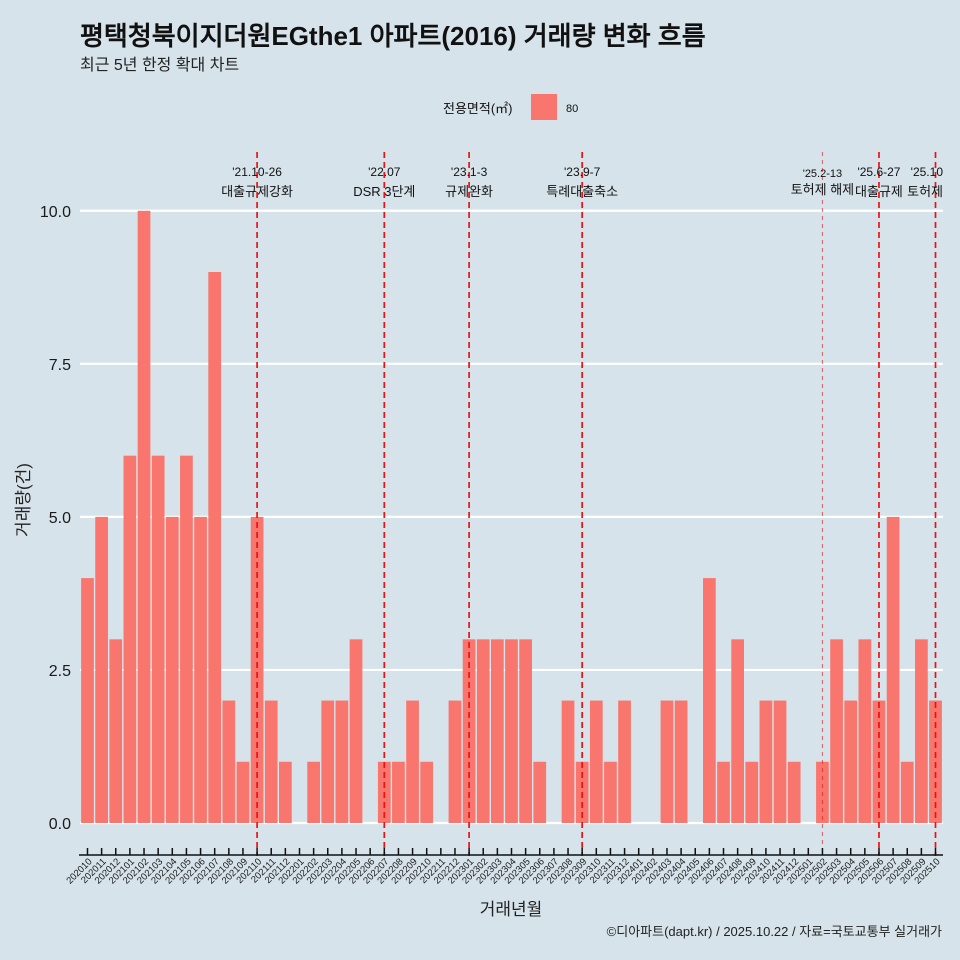 The width and height of the screenshot is (960, 960). I want to click on event-label: 규제완화, so click(469, 191).